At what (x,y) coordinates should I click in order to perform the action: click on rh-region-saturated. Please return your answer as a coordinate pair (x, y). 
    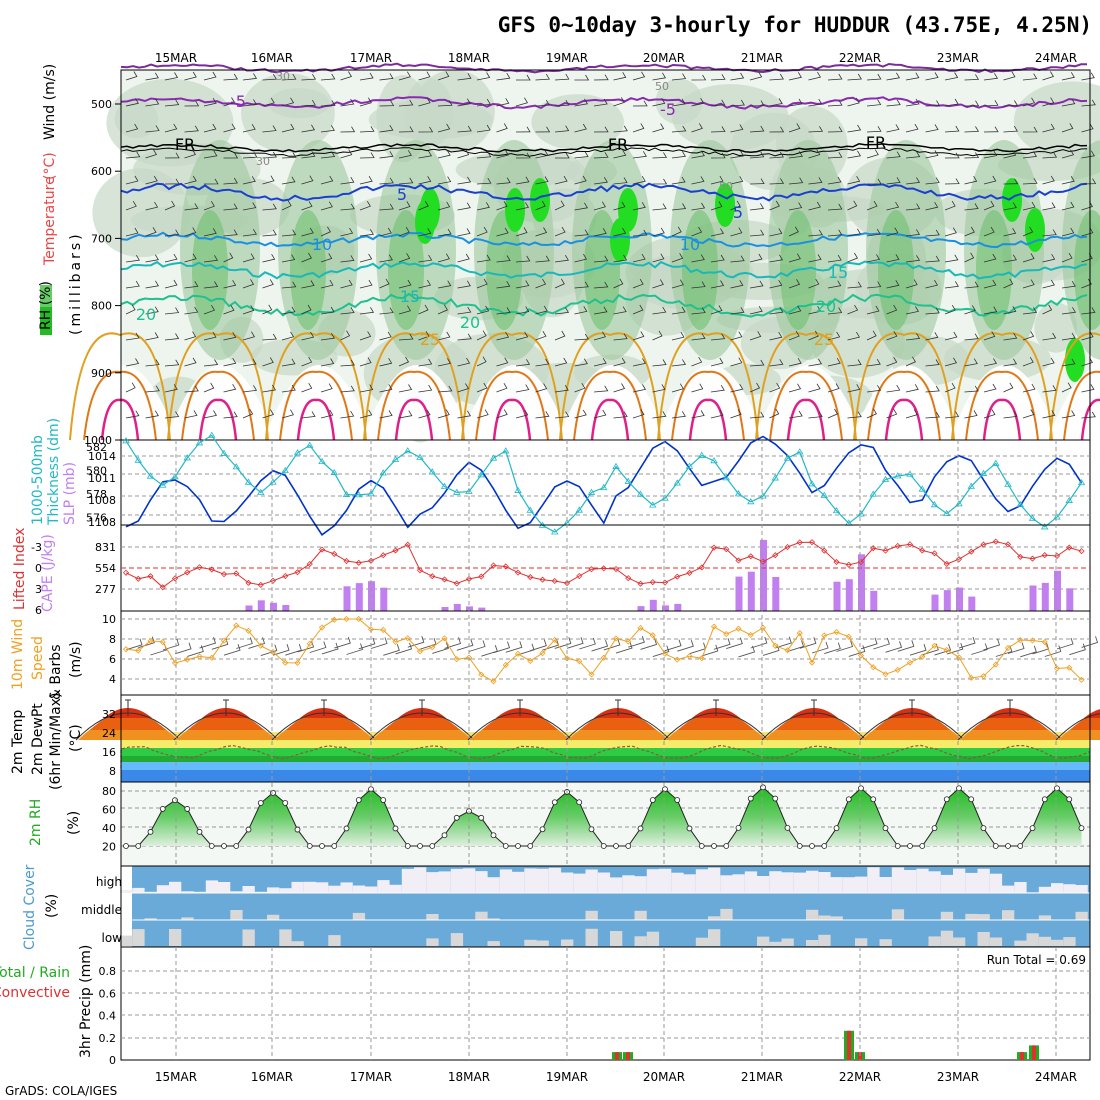
    Looking at the image, I should click on (725, 205).